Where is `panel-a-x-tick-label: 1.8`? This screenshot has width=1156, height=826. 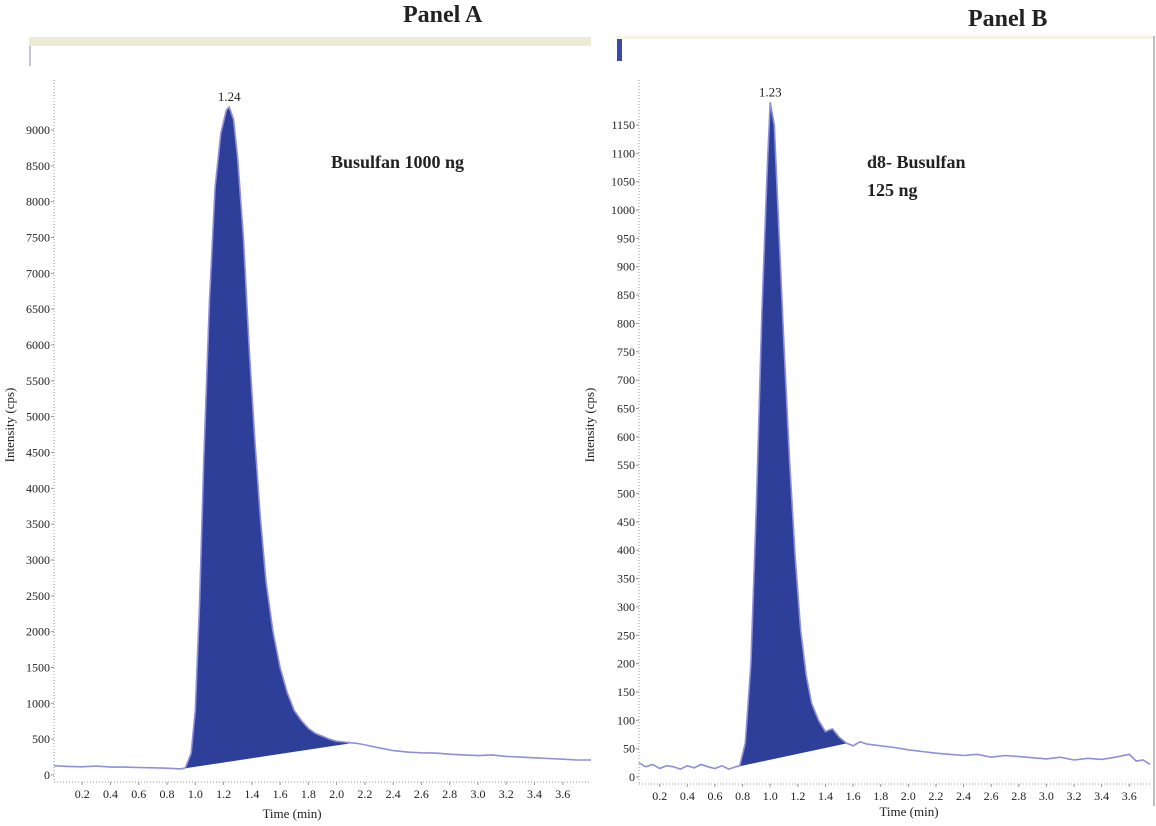 panel-a-x-tick-label: 1.8 is located at coordinates (308, 794).